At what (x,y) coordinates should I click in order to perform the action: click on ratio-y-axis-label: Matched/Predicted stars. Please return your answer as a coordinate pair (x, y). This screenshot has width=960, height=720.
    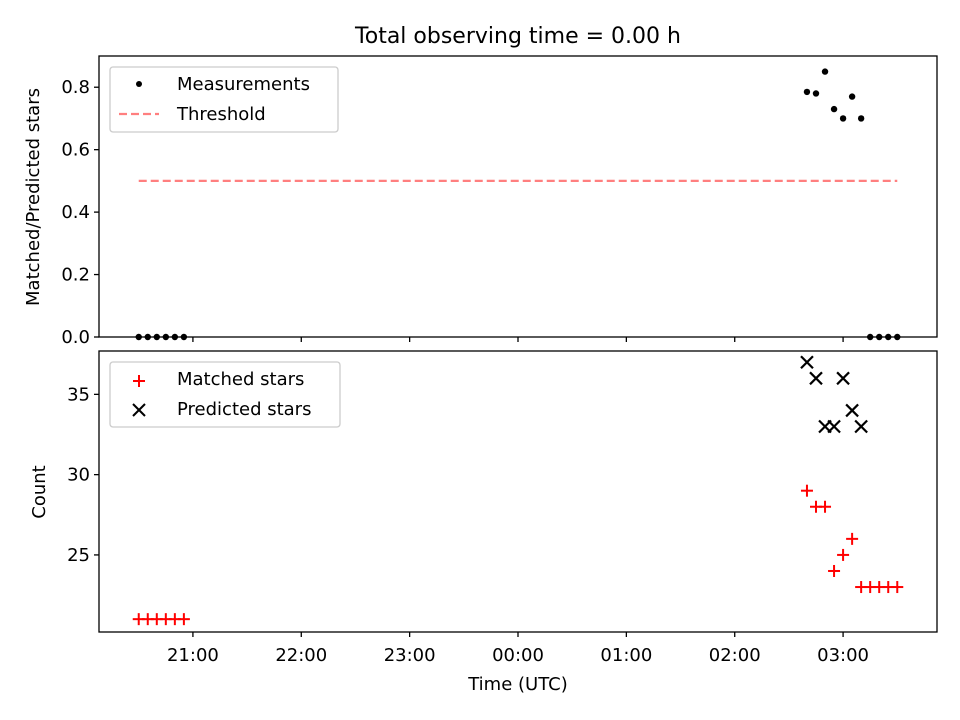
    Looking at the image, I should click on (33, 197).